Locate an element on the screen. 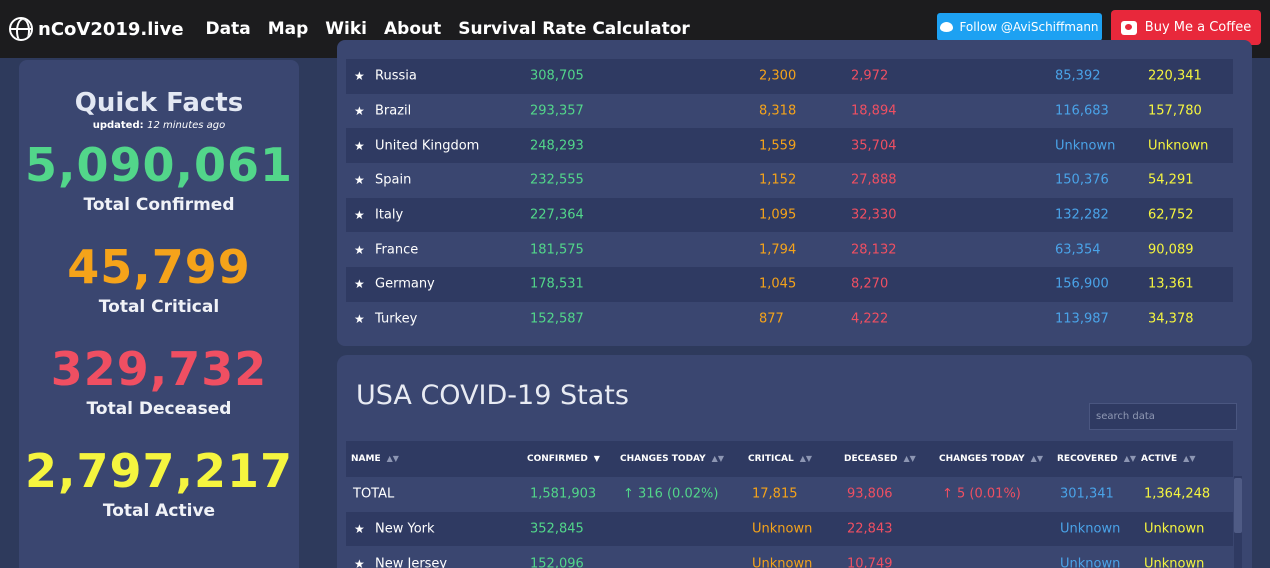 Image resolution: width=1270 pixels, height=568 pixels. deceased-cell: 22,843 is located at coordinates (870, 529).